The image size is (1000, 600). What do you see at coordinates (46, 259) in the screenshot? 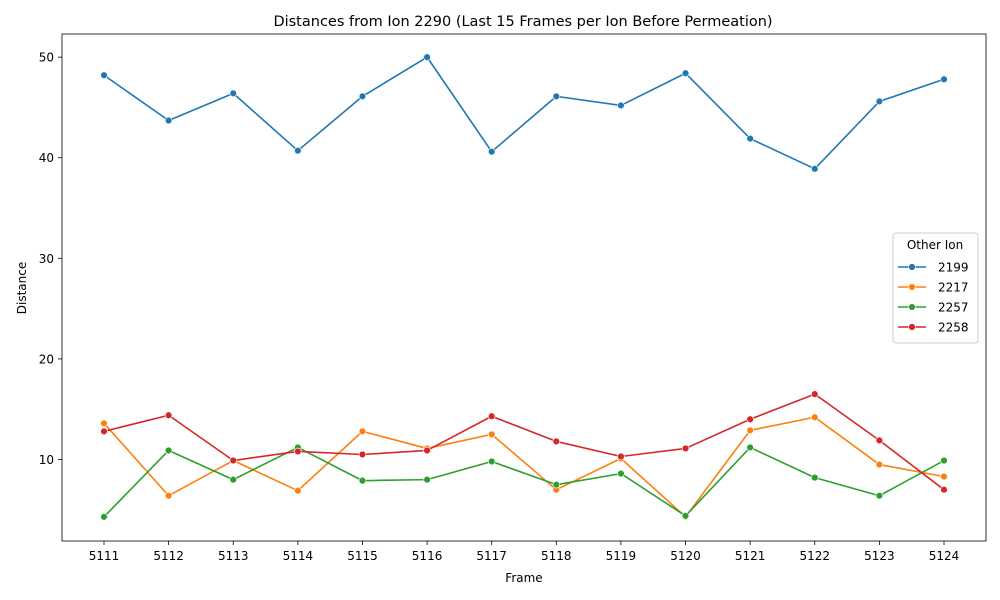
I see `y-tick-label: 30` at bounding box center [46, 259].